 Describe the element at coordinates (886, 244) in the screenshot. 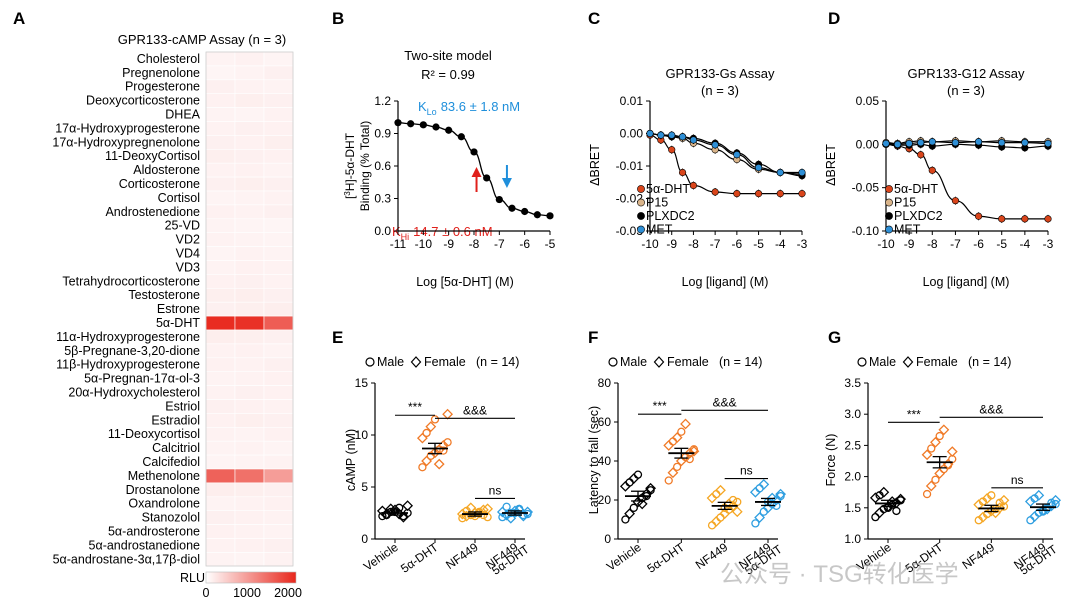

I see `x-tick-label: -10` at that location.